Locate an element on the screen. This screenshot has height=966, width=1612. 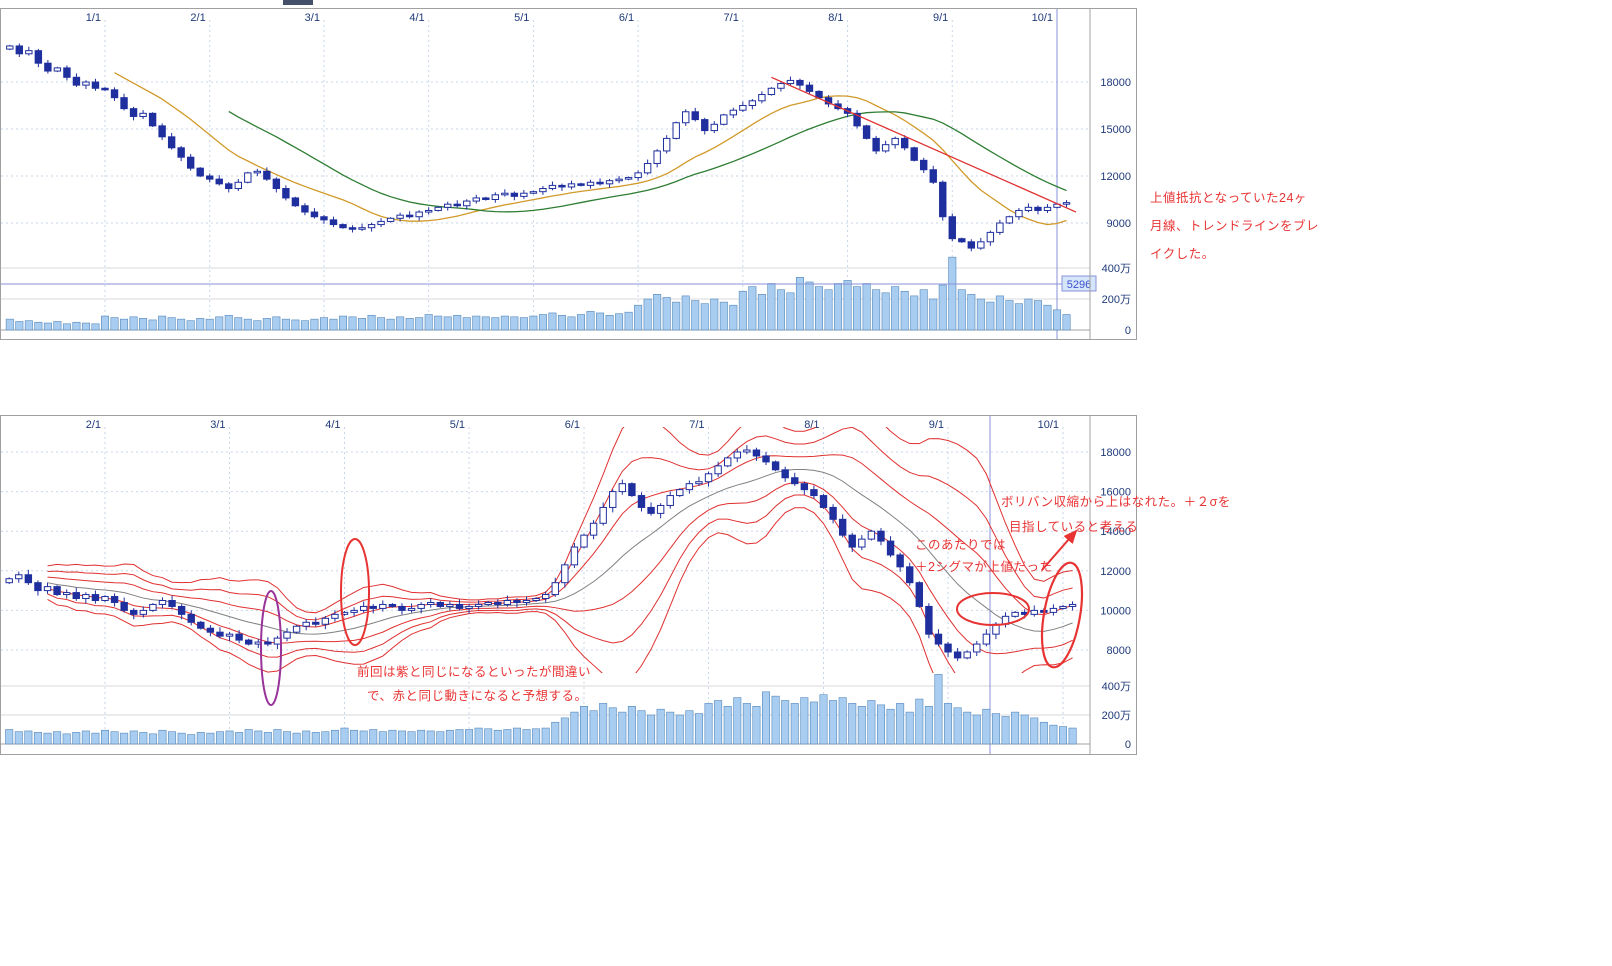
volume-marker-box is located at coordinates (1079, 283).